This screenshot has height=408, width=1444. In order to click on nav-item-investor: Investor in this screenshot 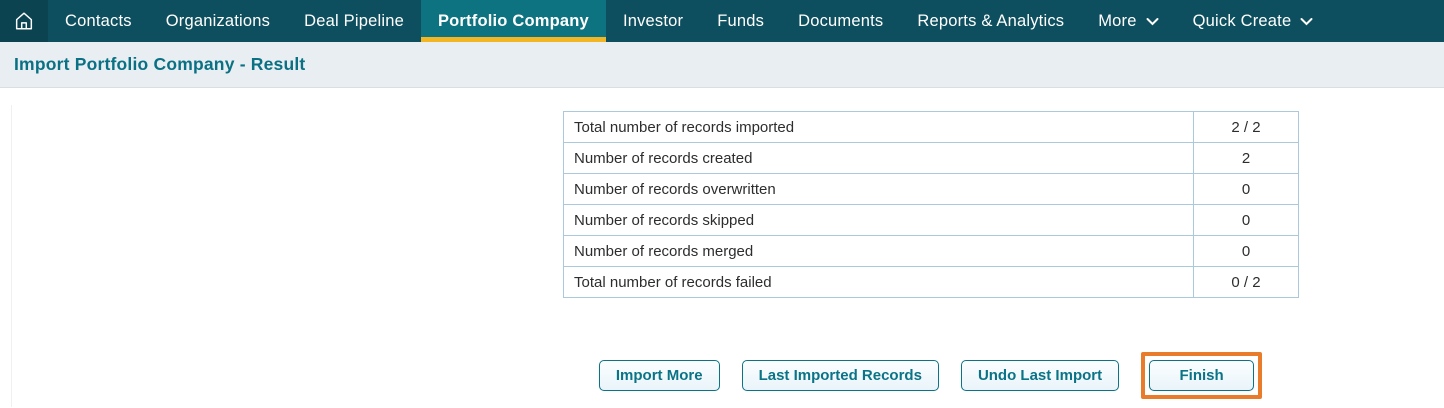, I will do `click(653, 21)`.